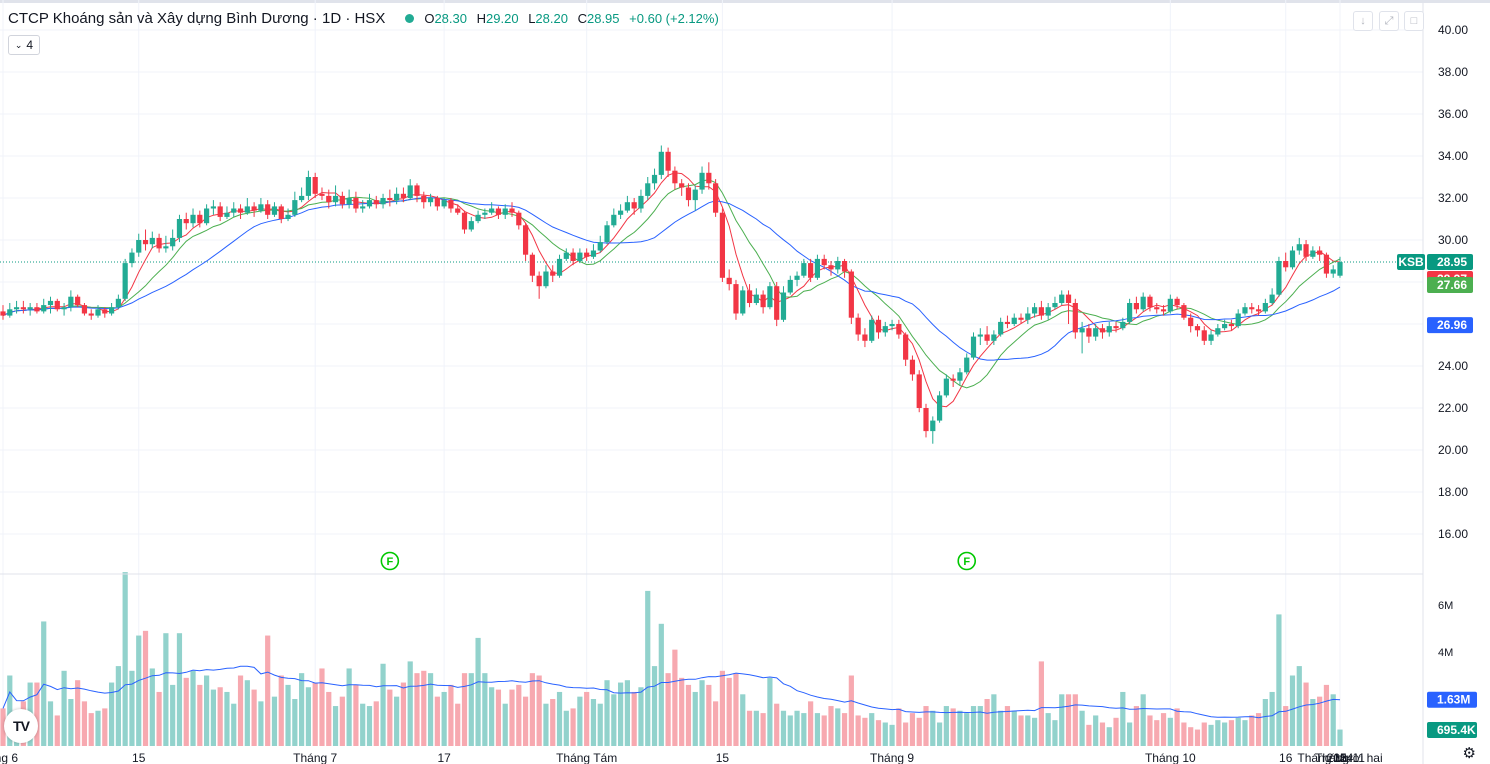  I want to click on time-tick-label: Tháng Mười hai, so click(1339, 757).